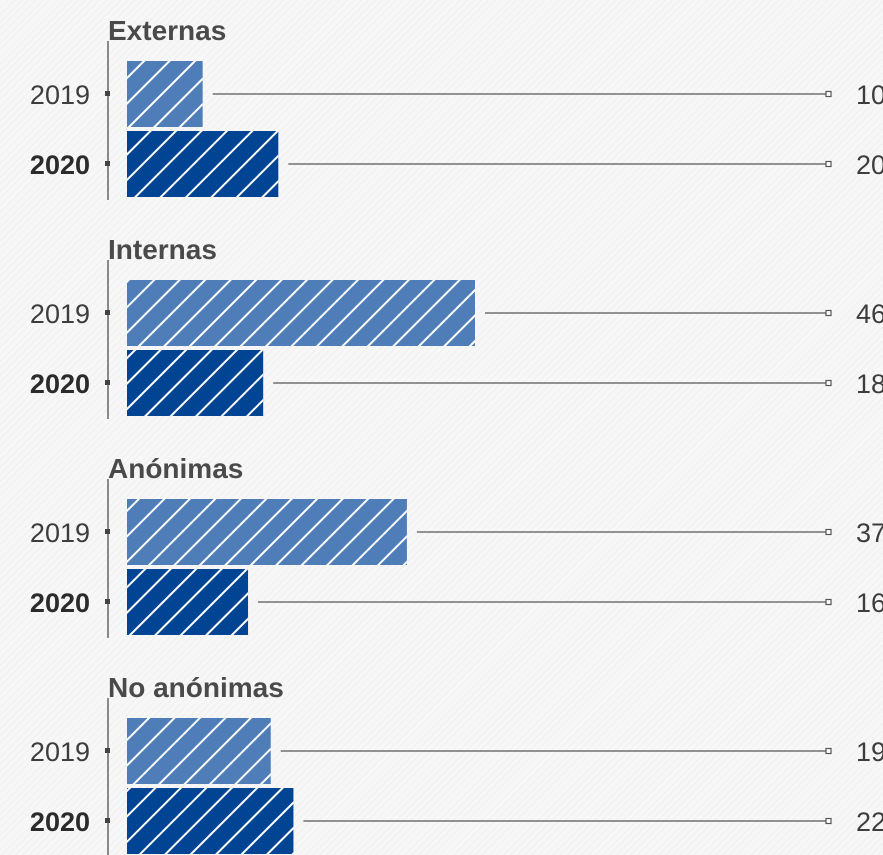 The height and width of the screenshot is (855, 883). I want to click on data-label: 46, so click(869, 314).